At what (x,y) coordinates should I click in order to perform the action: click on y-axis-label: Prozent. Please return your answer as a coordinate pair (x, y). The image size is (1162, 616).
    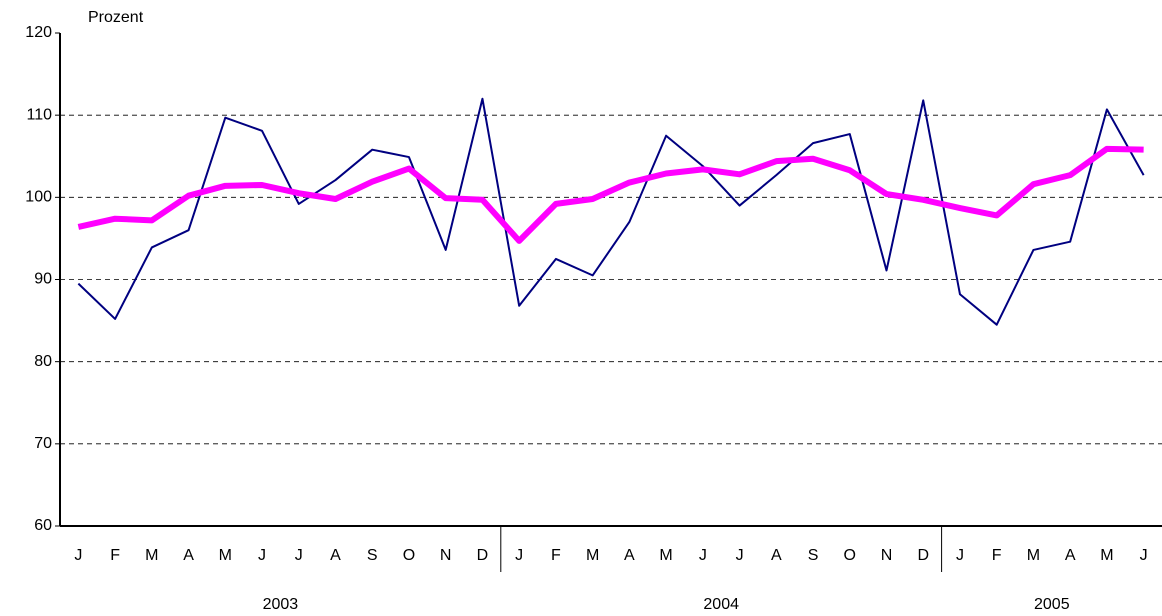
    Looking at the image, I should click on (116, 17).